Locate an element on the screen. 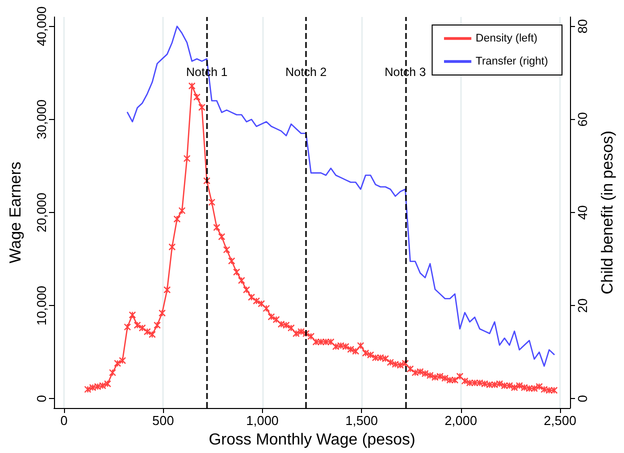 Image resolution: width=624 pixels, height=453 pixels. x-tick-label: 0 is located at coordinates (64, 420).